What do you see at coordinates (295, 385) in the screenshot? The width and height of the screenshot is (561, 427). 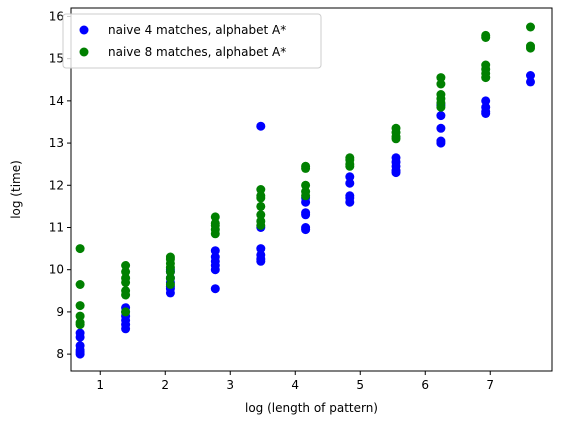 I see `x-tick-label: 4` at bounding box center [295, 385].